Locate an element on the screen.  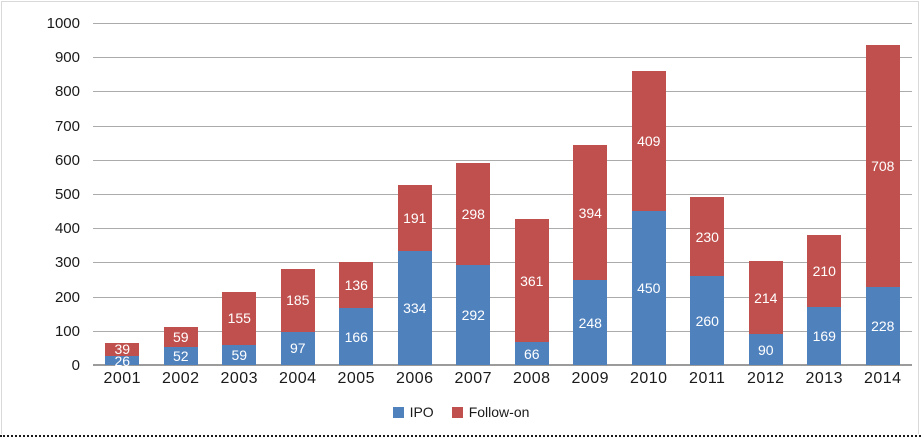
bar-value-label: 52 is located at coordinates (180, 356).